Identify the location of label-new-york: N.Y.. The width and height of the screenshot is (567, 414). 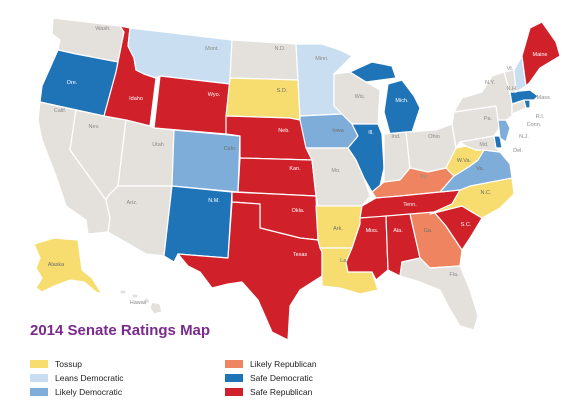
(490, 83).